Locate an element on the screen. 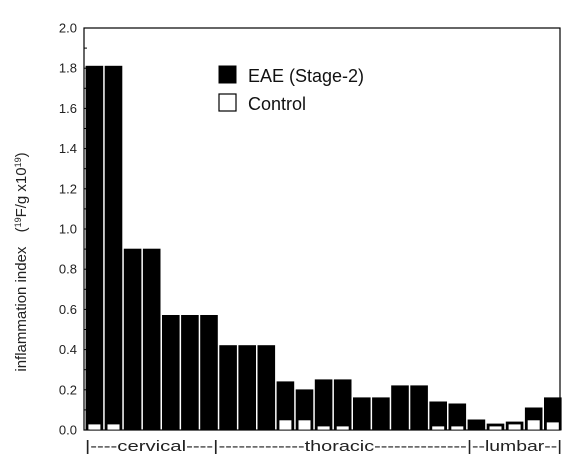 This screenshot has width=565, height=459. y-axis-unit-open: ( is located at coordinates (21, 229).